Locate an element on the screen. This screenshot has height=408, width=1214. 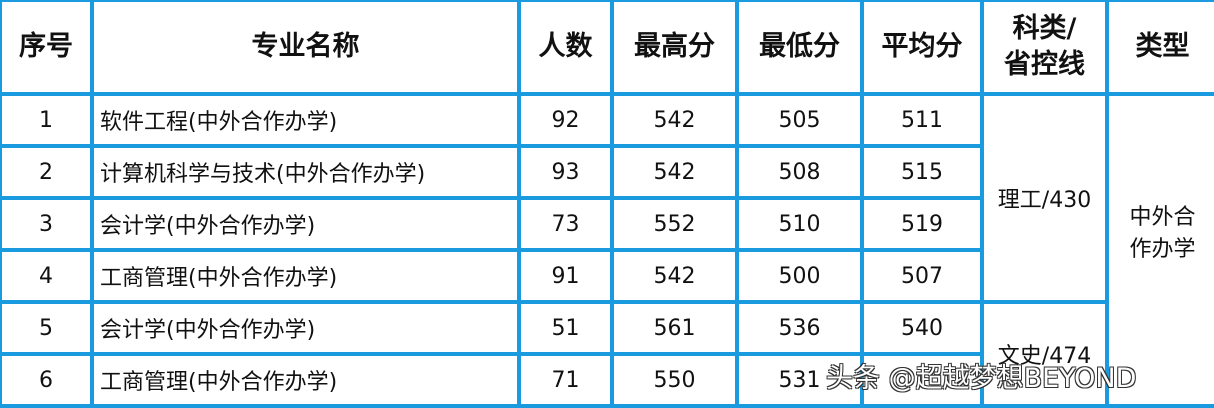
cell-no: 4 is located at coordinates (47, 276).